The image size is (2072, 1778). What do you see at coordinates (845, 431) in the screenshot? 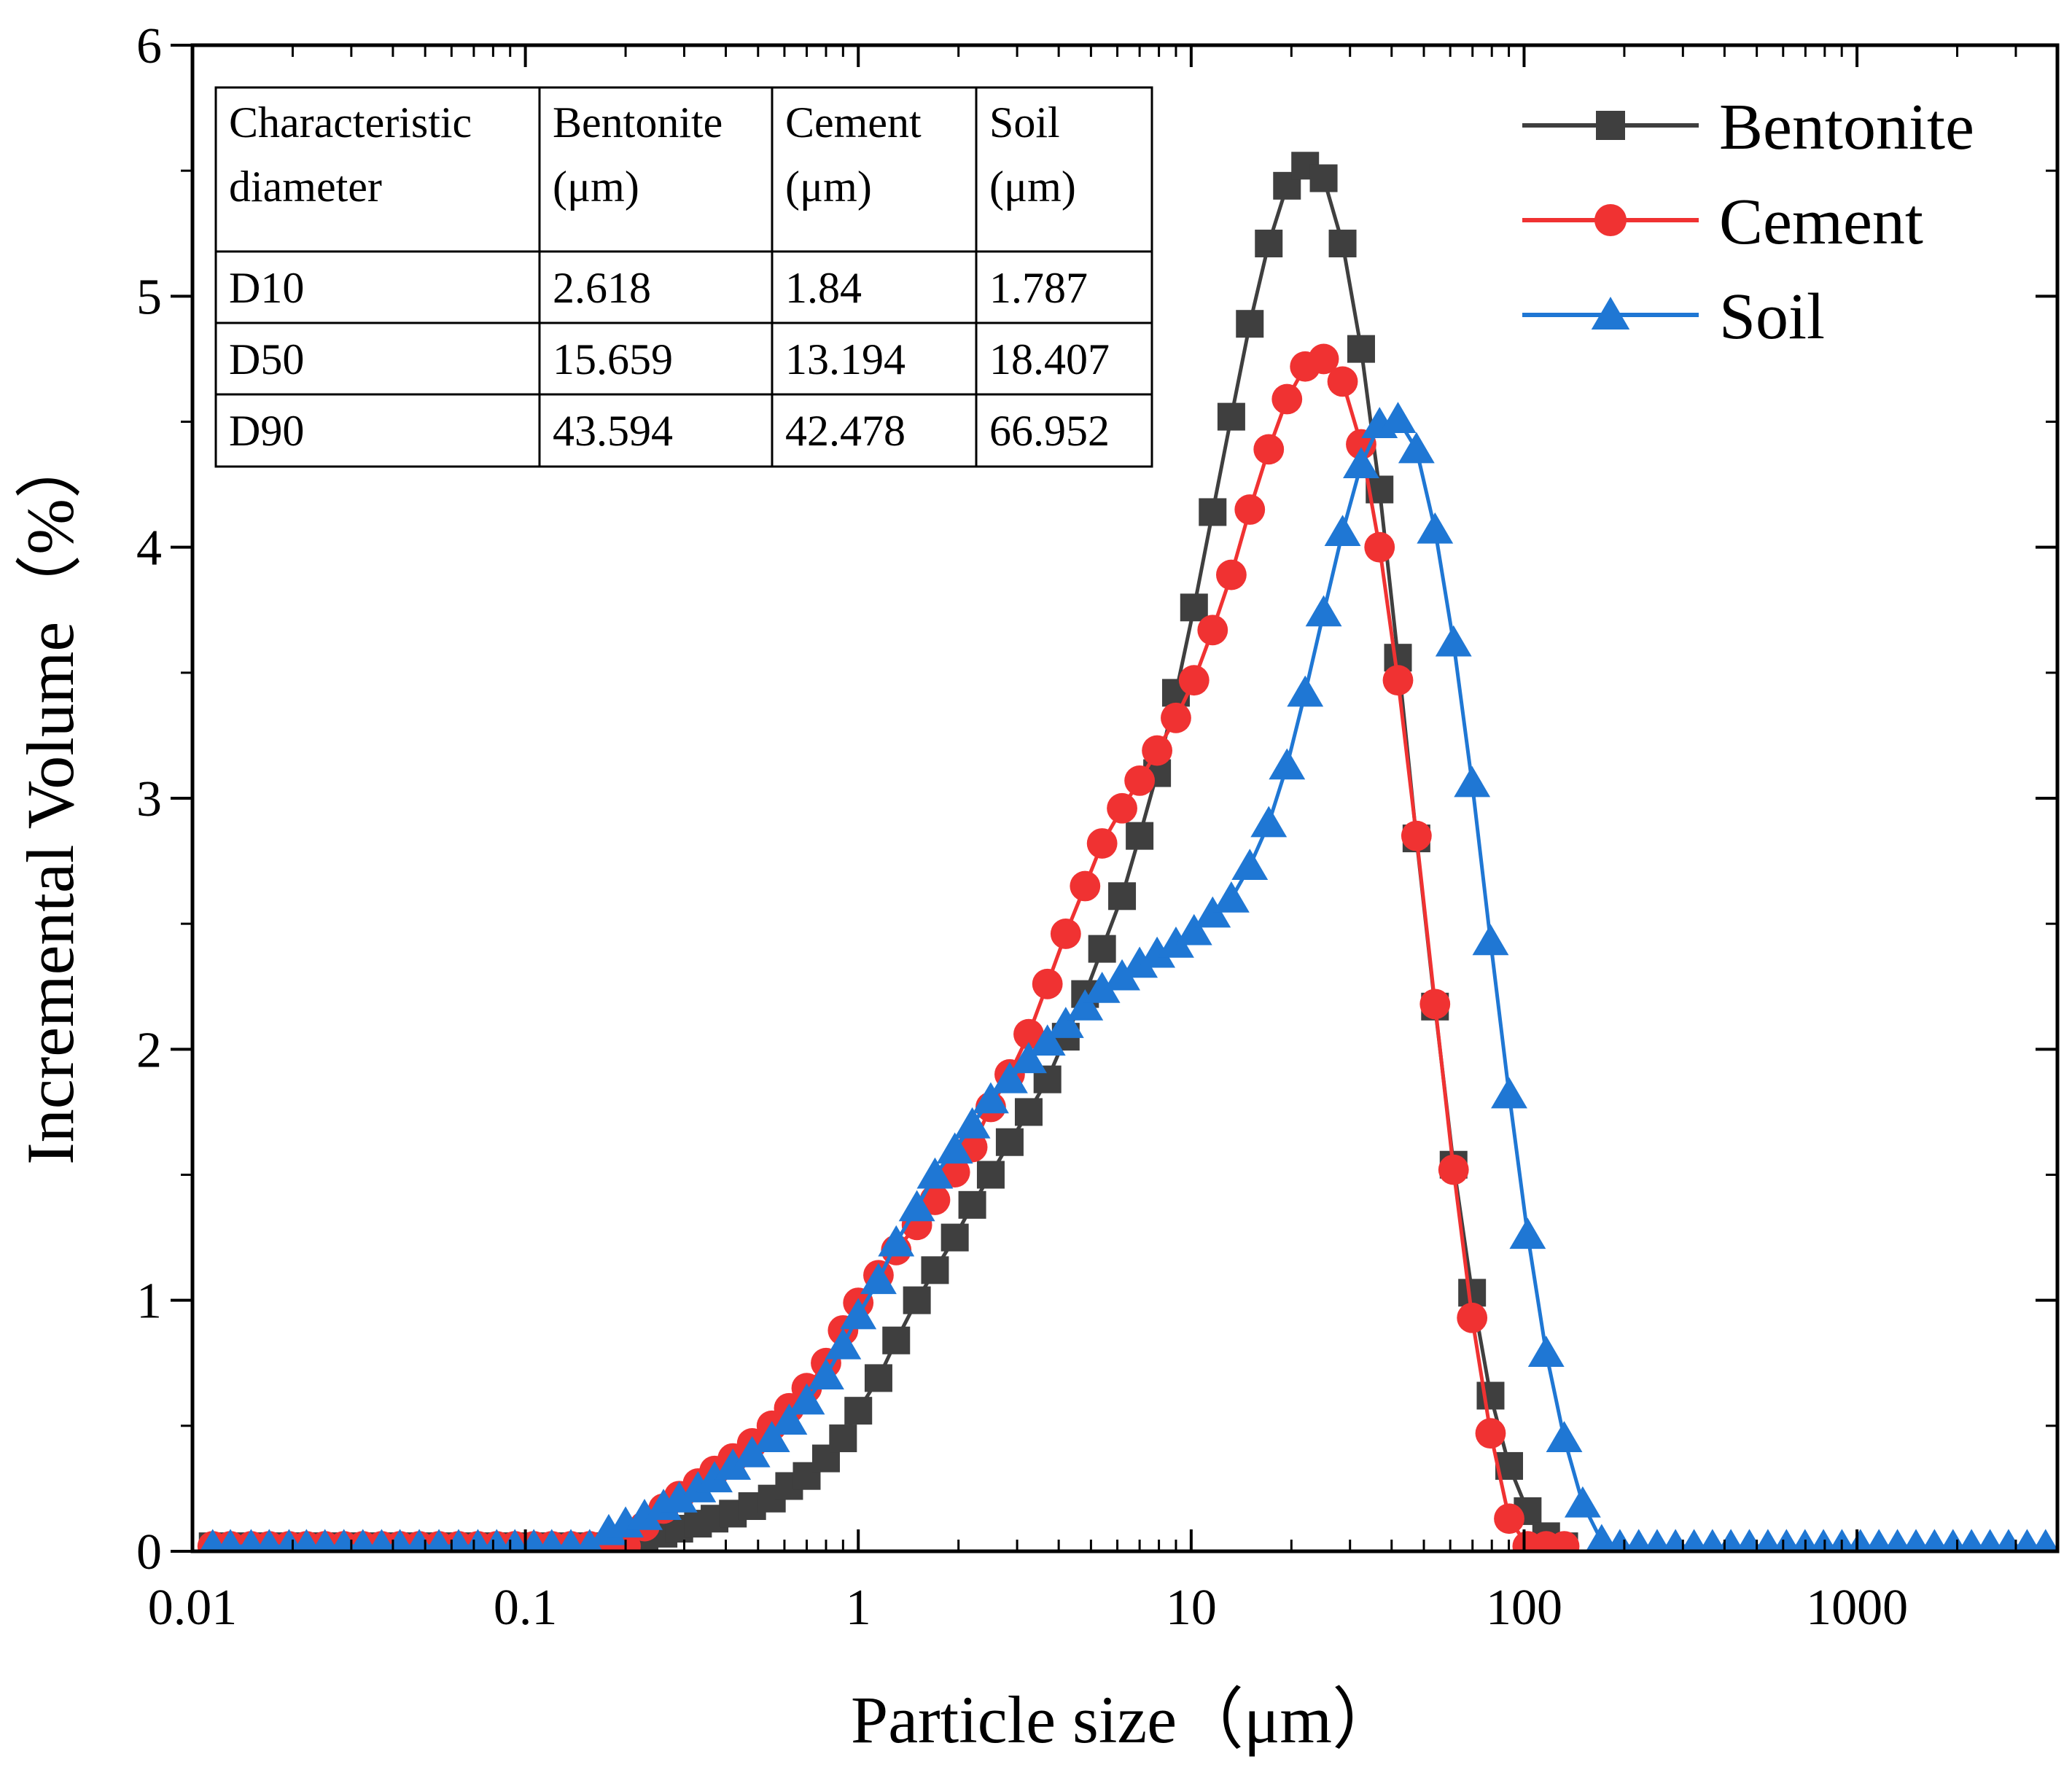
I see `table-cell: 42.478` at bounding box center [845, 431].